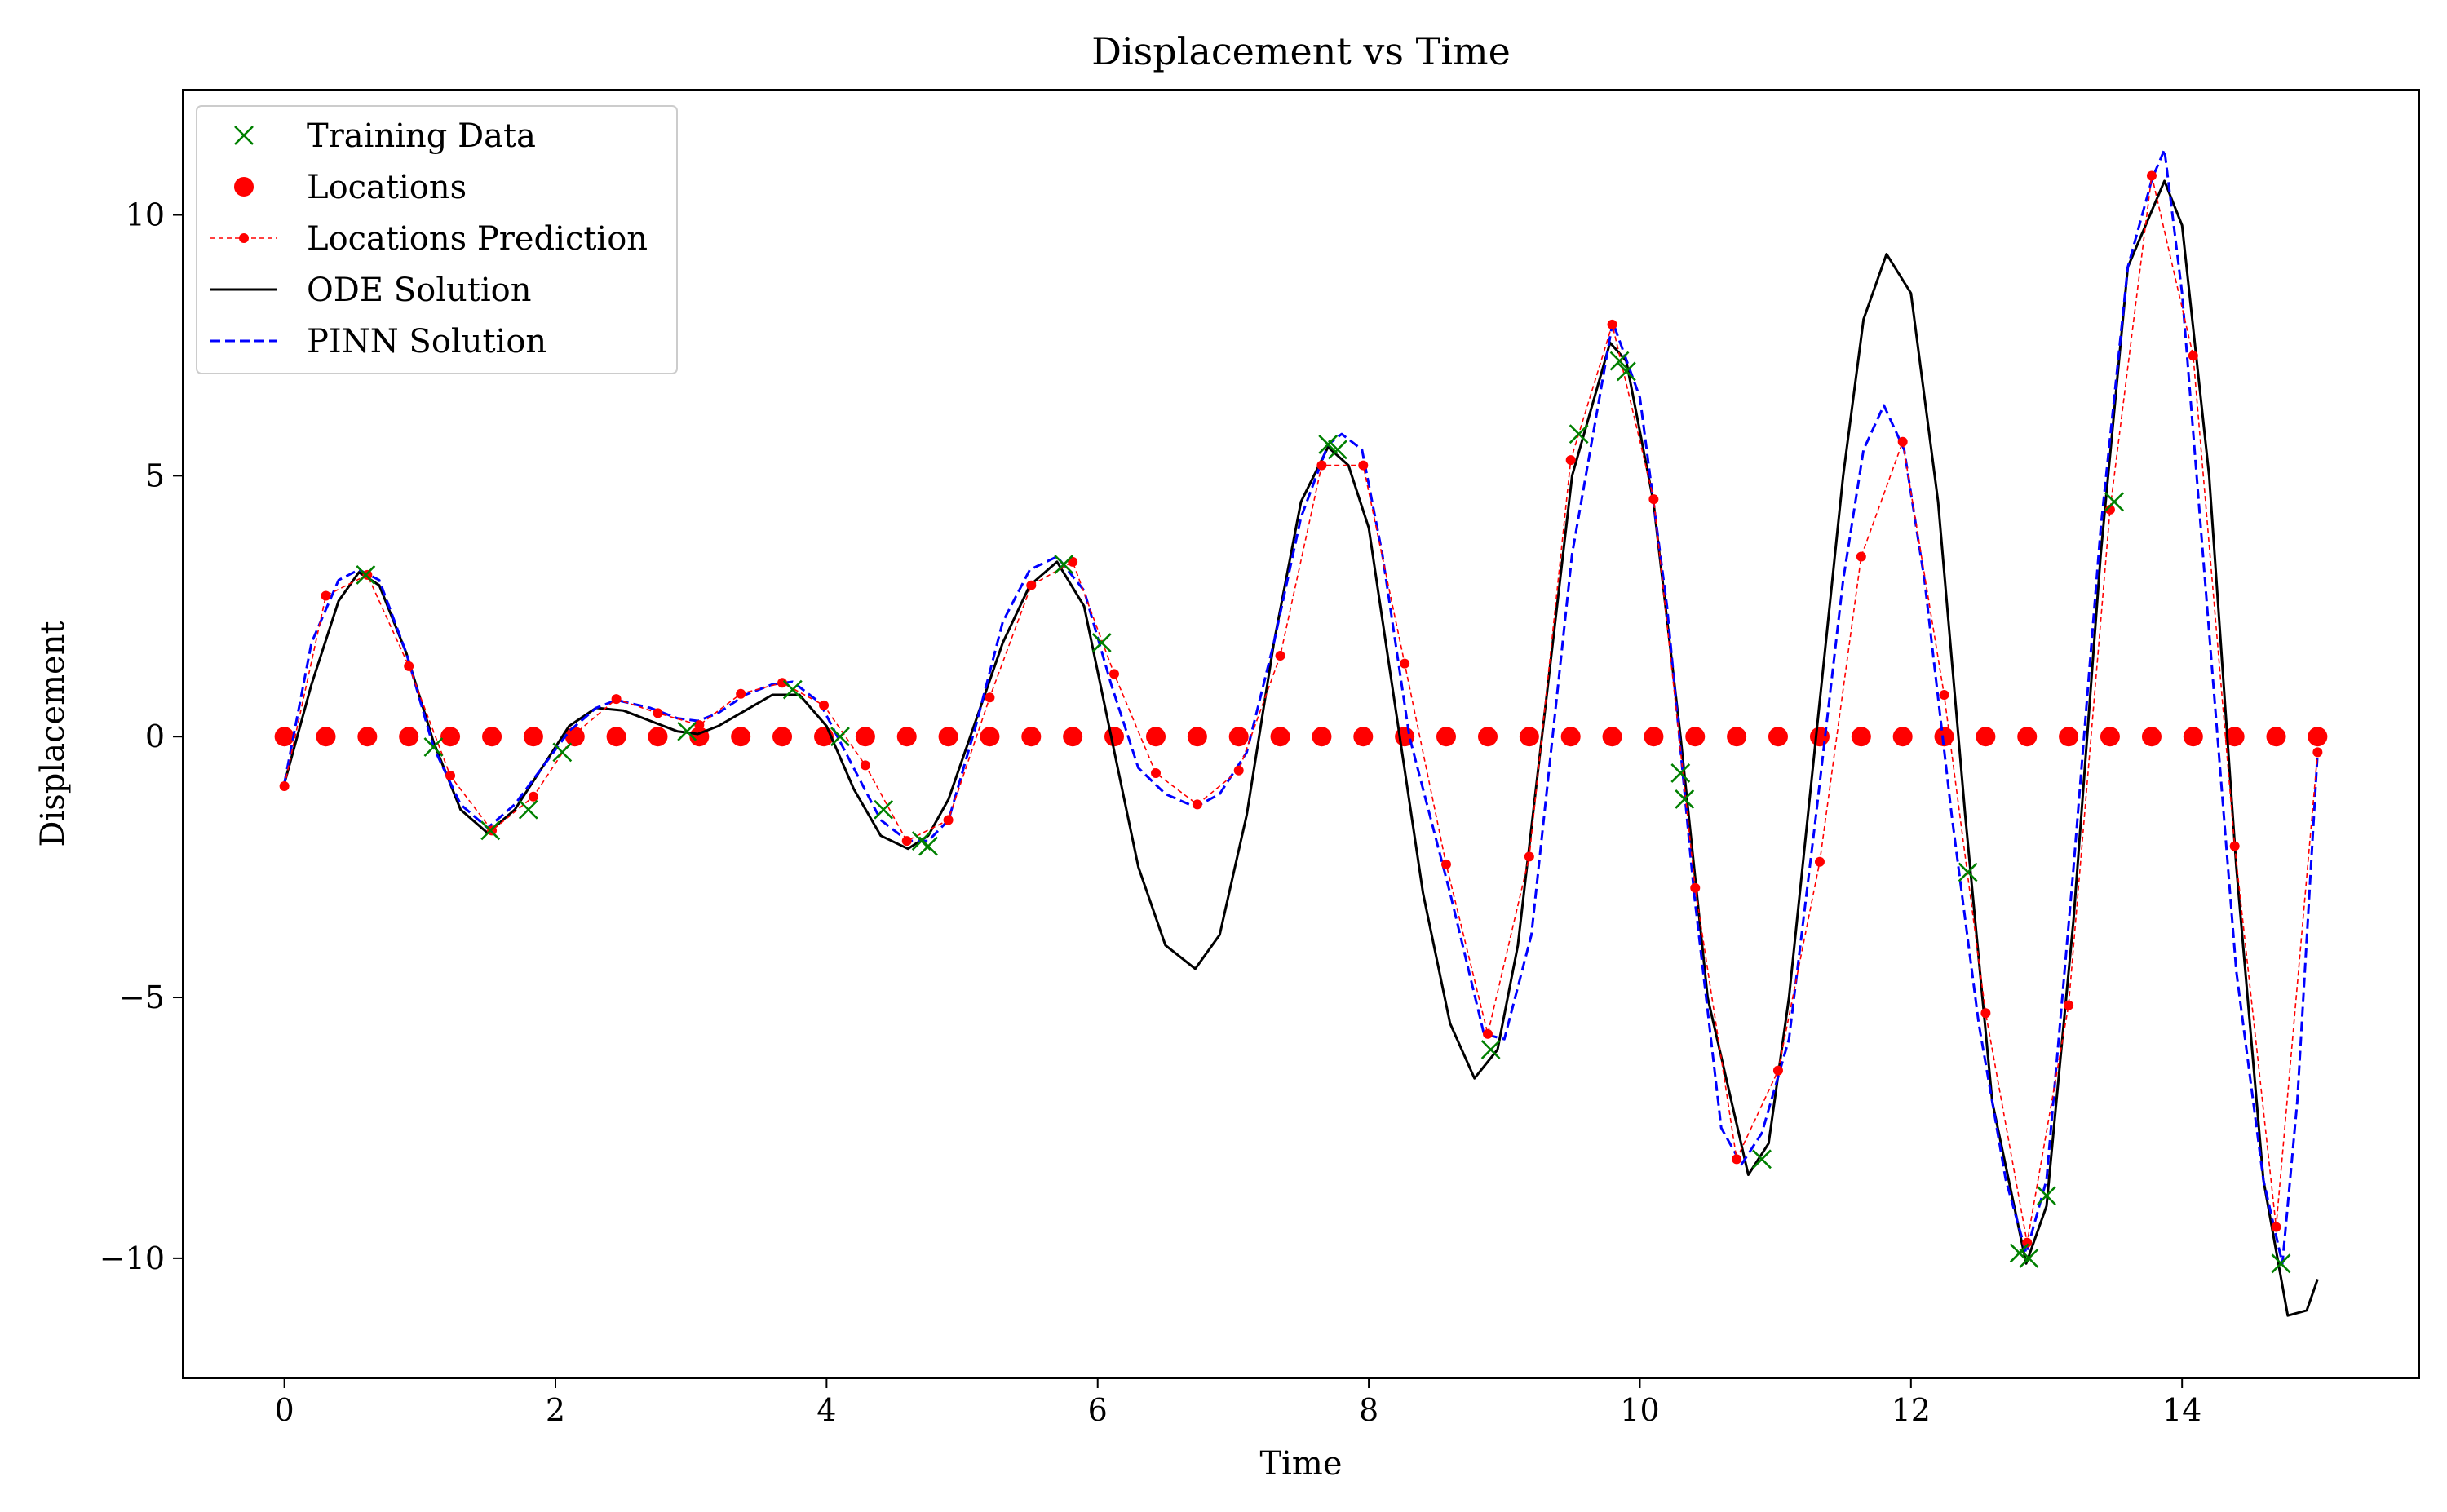  Describe the element at coordinates (244, 238) in the screenshot. I see `legend-handle-locpred-dot` at that location.